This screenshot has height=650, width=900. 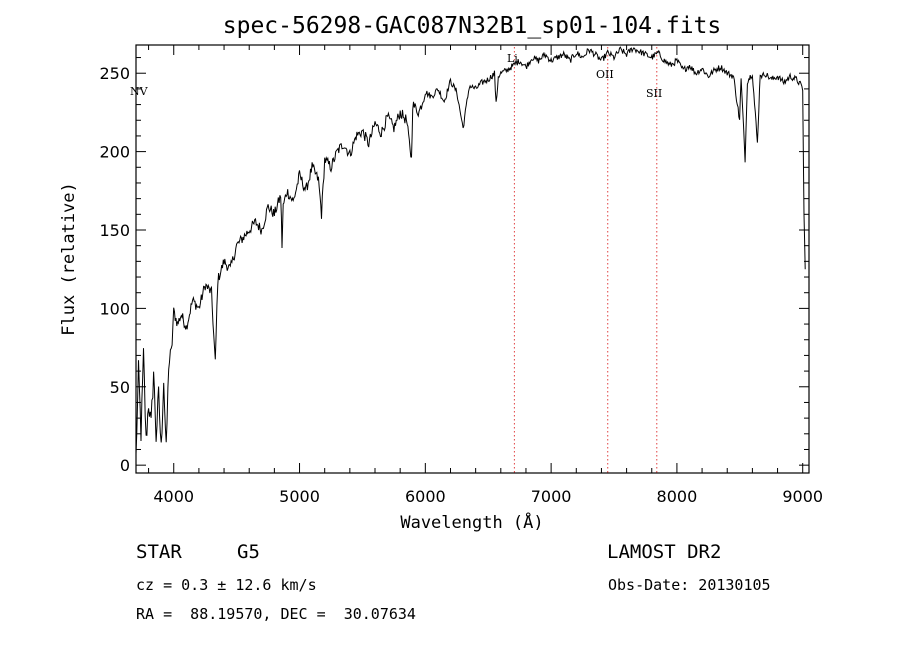 I want to click on y-axis-label: Flux (relative), so click(x=69, y=259).